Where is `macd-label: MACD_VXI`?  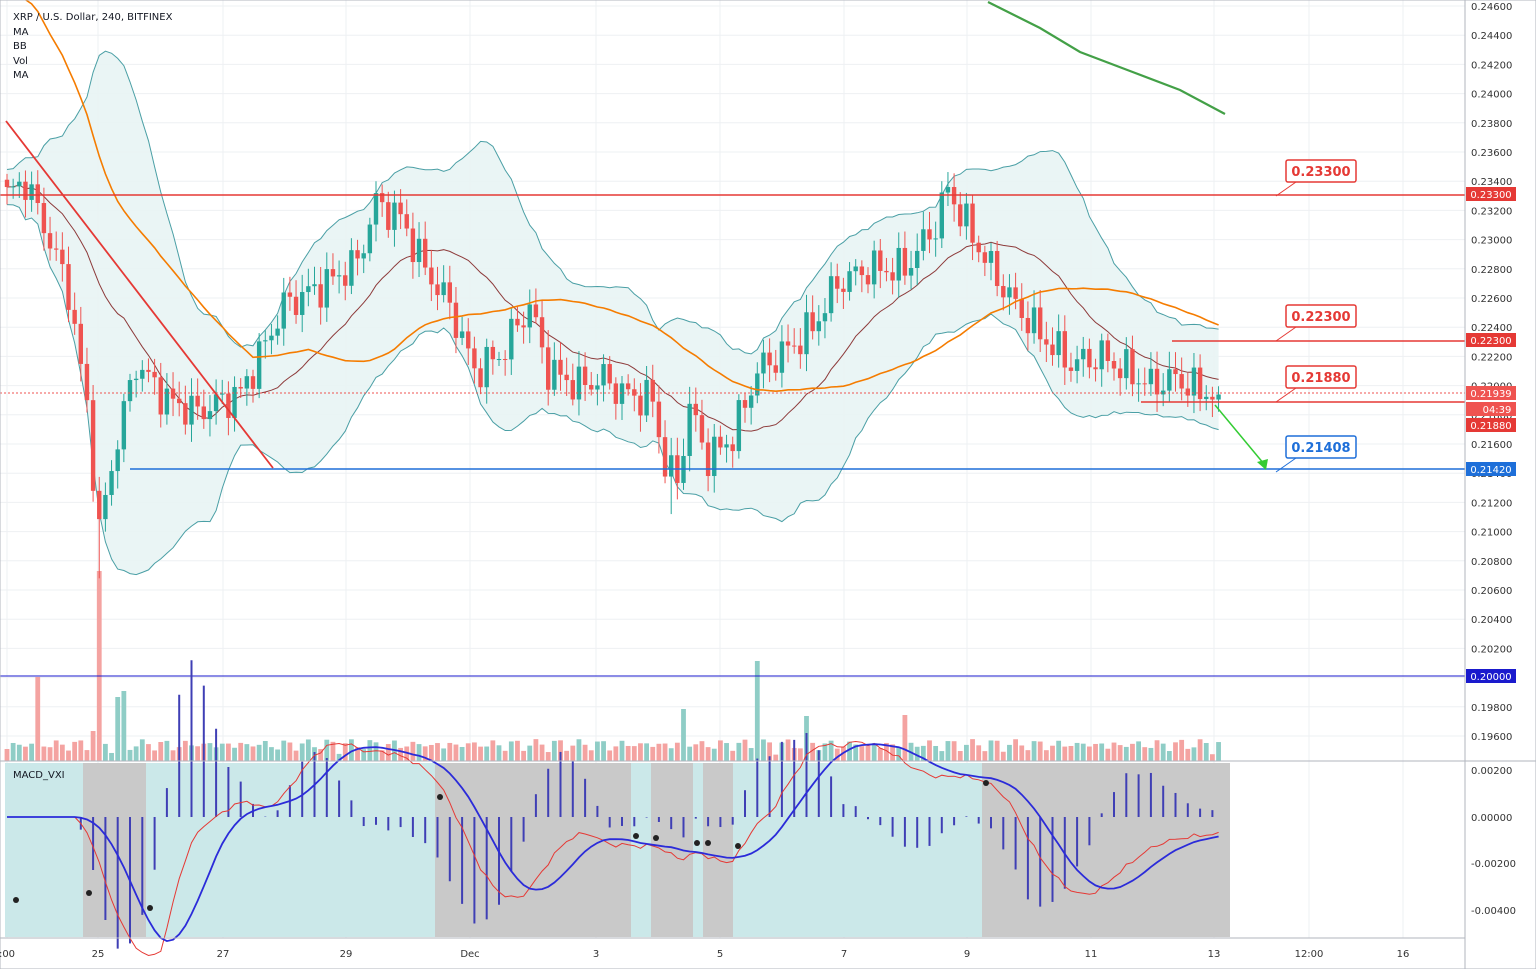 macd-label: MACD_VXI is located at coordinates (39, 775).